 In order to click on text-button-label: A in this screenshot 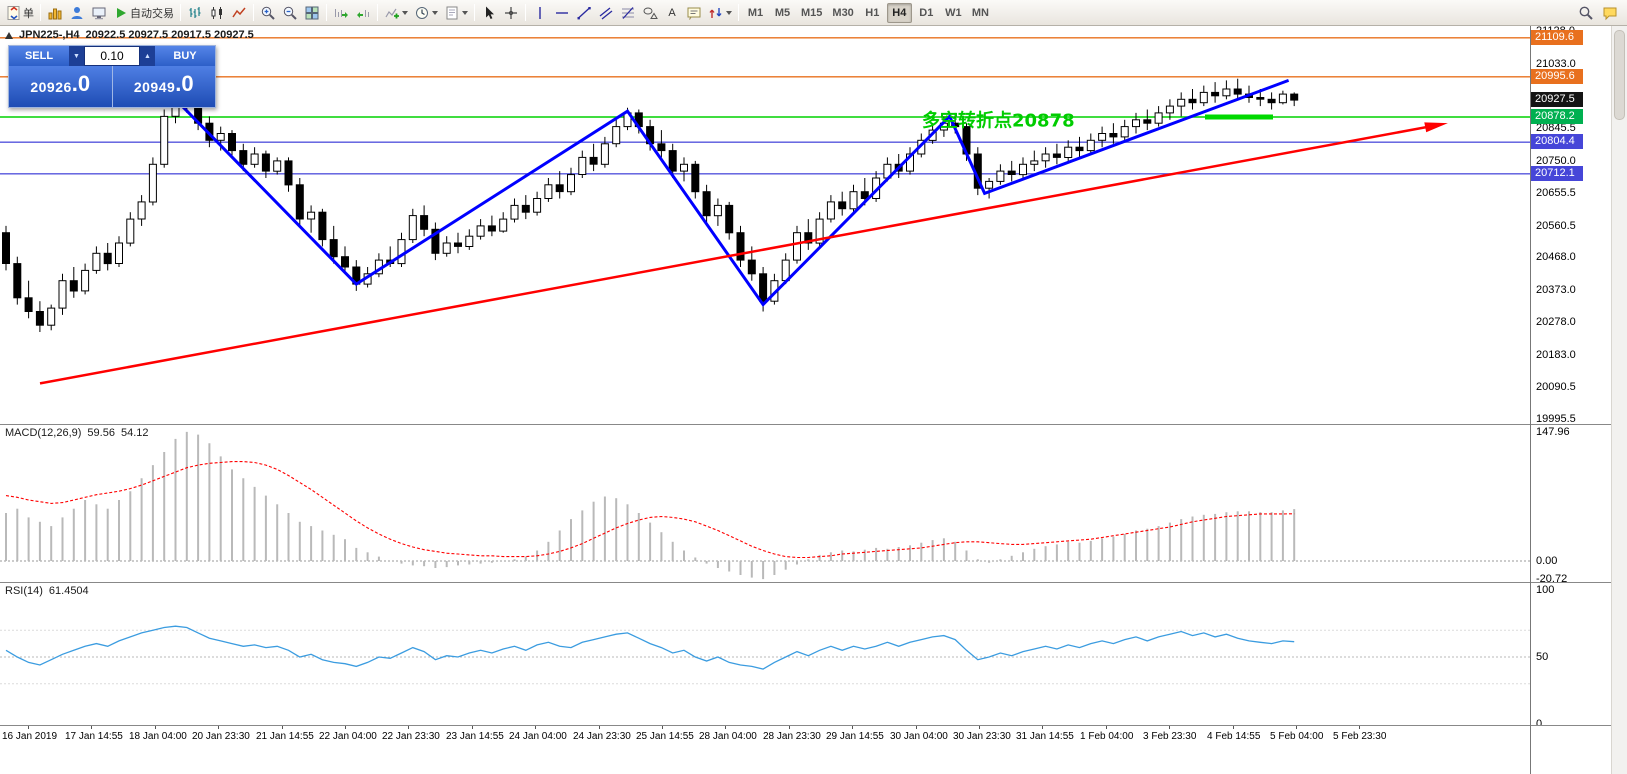, I will do `click(672, 12)`.